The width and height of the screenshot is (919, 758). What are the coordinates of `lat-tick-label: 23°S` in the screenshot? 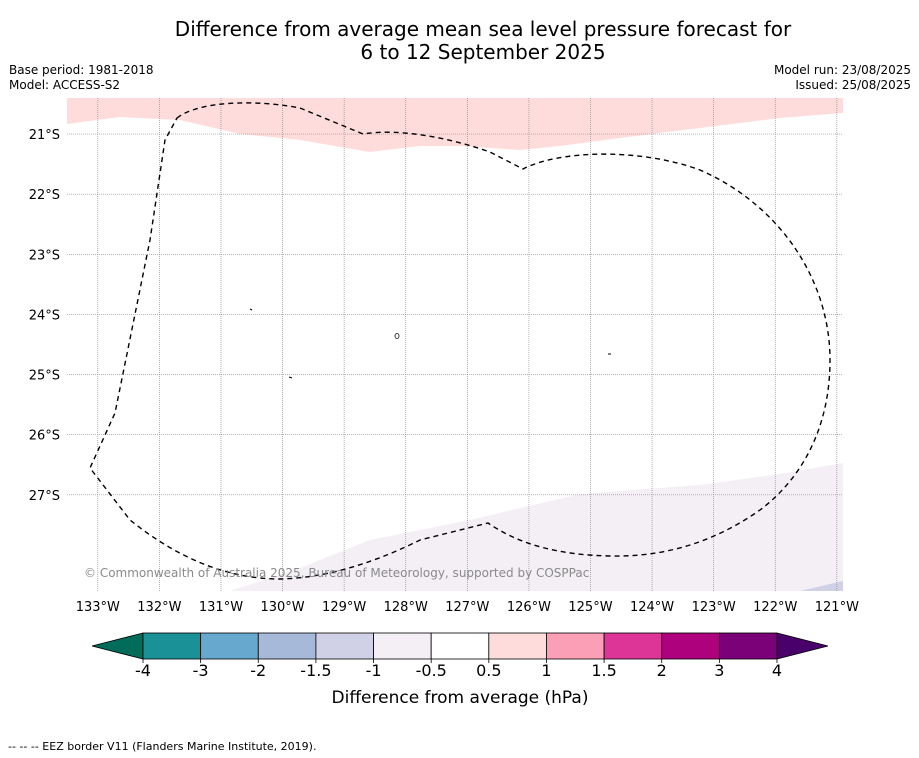 It's located at (44, 255).